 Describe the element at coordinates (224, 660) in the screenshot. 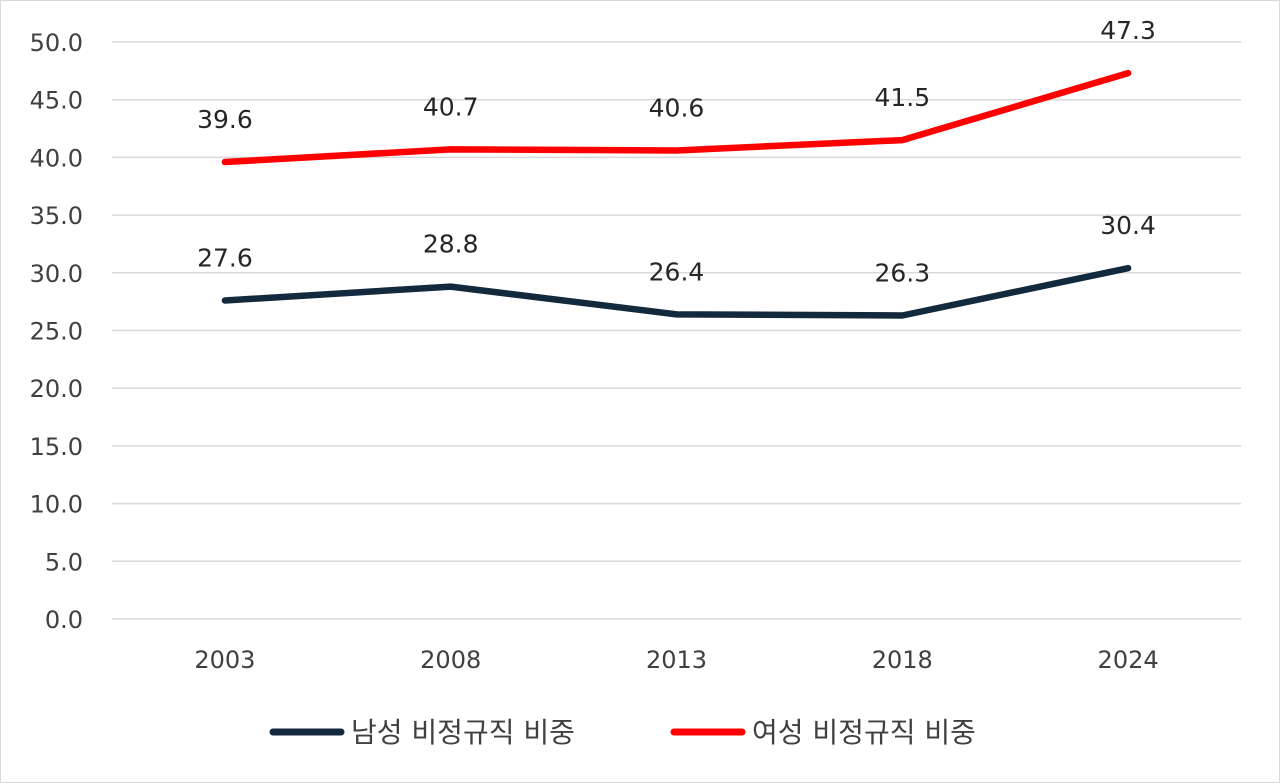

I see `x-tick-label: 2003` at that location.